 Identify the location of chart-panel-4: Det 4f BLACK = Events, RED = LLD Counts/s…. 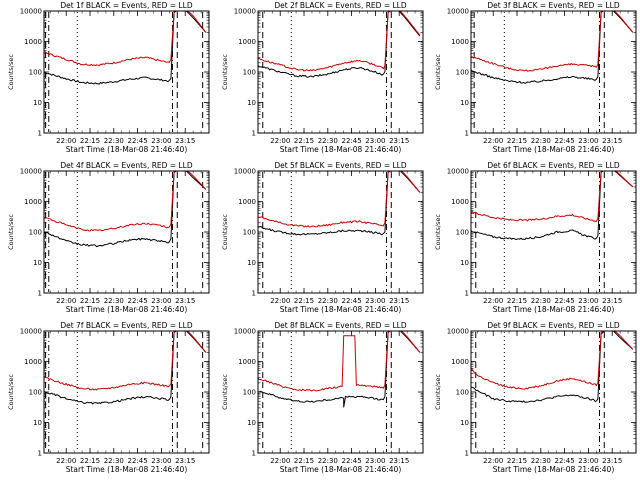
(108, 237).